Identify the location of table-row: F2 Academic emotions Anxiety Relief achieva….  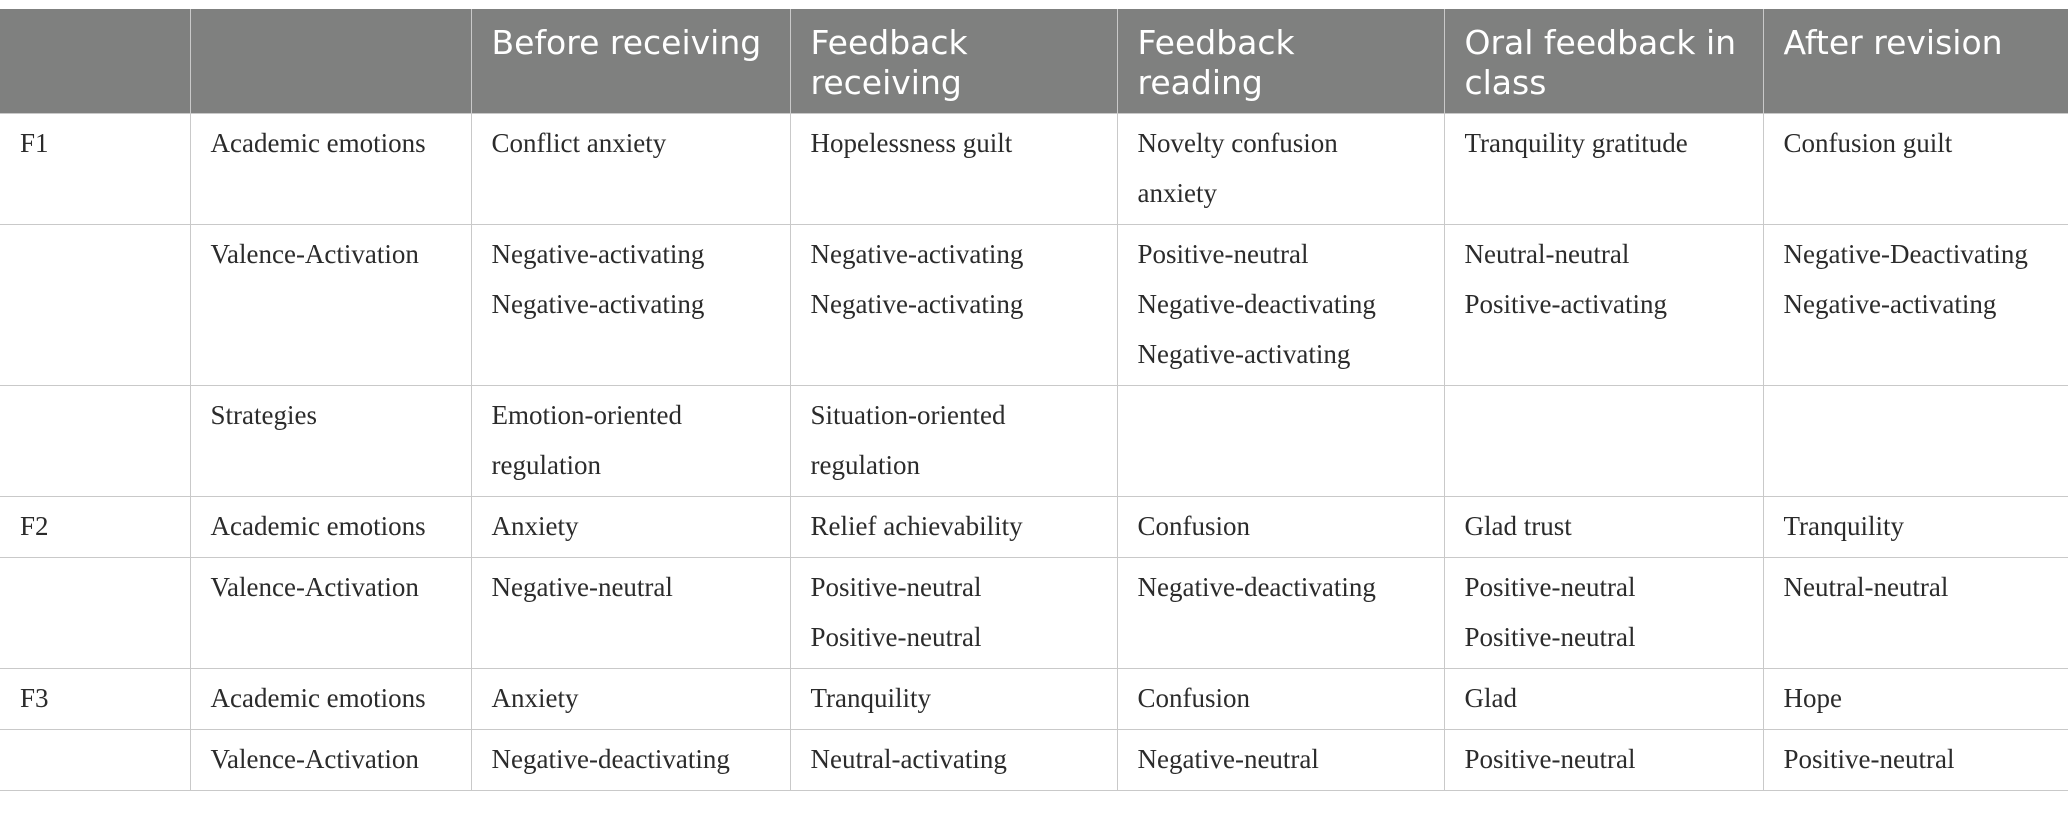
(1034, 527).